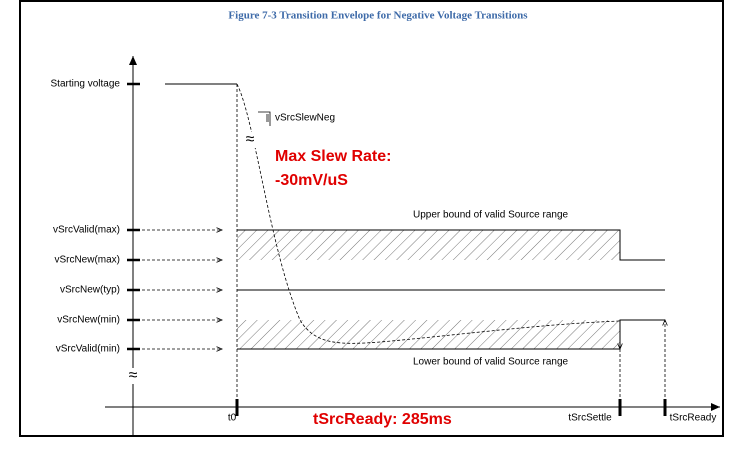 This screenshot has height=449, width=741. I want to click on lower-region, so click(428, 334).